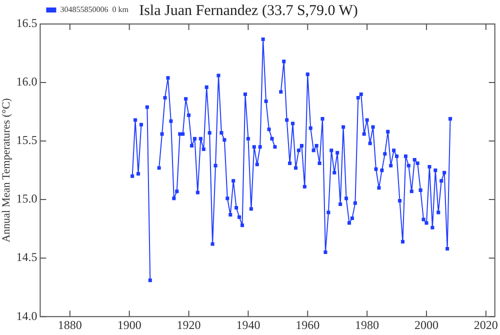  I want to click on x-tick-label: 1940, so click(248, 325).